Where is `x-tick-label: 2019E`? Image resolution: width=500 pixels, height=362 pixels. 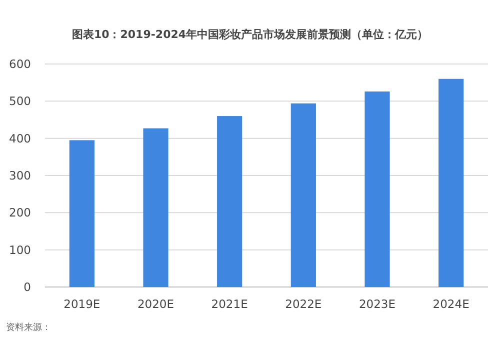 x-tick-label: 2019E is located at coordinates (82, 304).